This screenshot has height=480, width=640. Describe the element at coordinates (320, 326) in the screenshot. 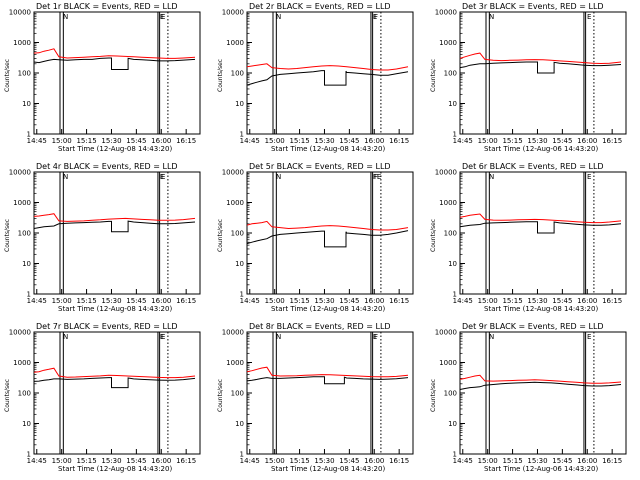

I see `panel-title: Det 8r BLACK = Events, RED = LLD` at that location.